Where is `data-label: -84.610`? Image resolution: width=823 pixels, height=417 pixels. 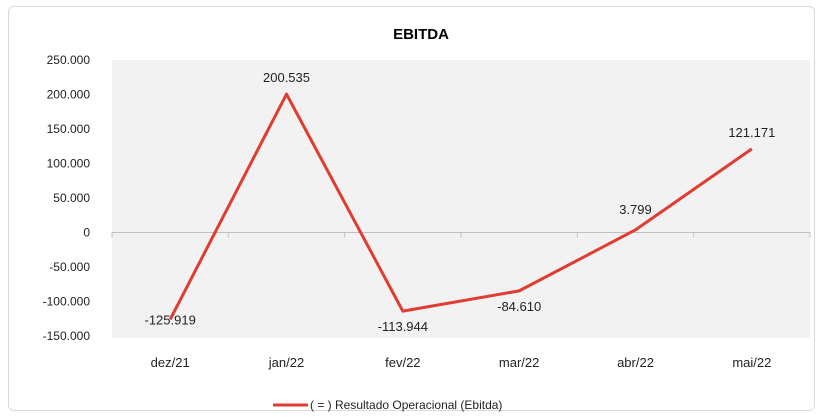
data-label: -84.610 is located at coordinates (519, 306).